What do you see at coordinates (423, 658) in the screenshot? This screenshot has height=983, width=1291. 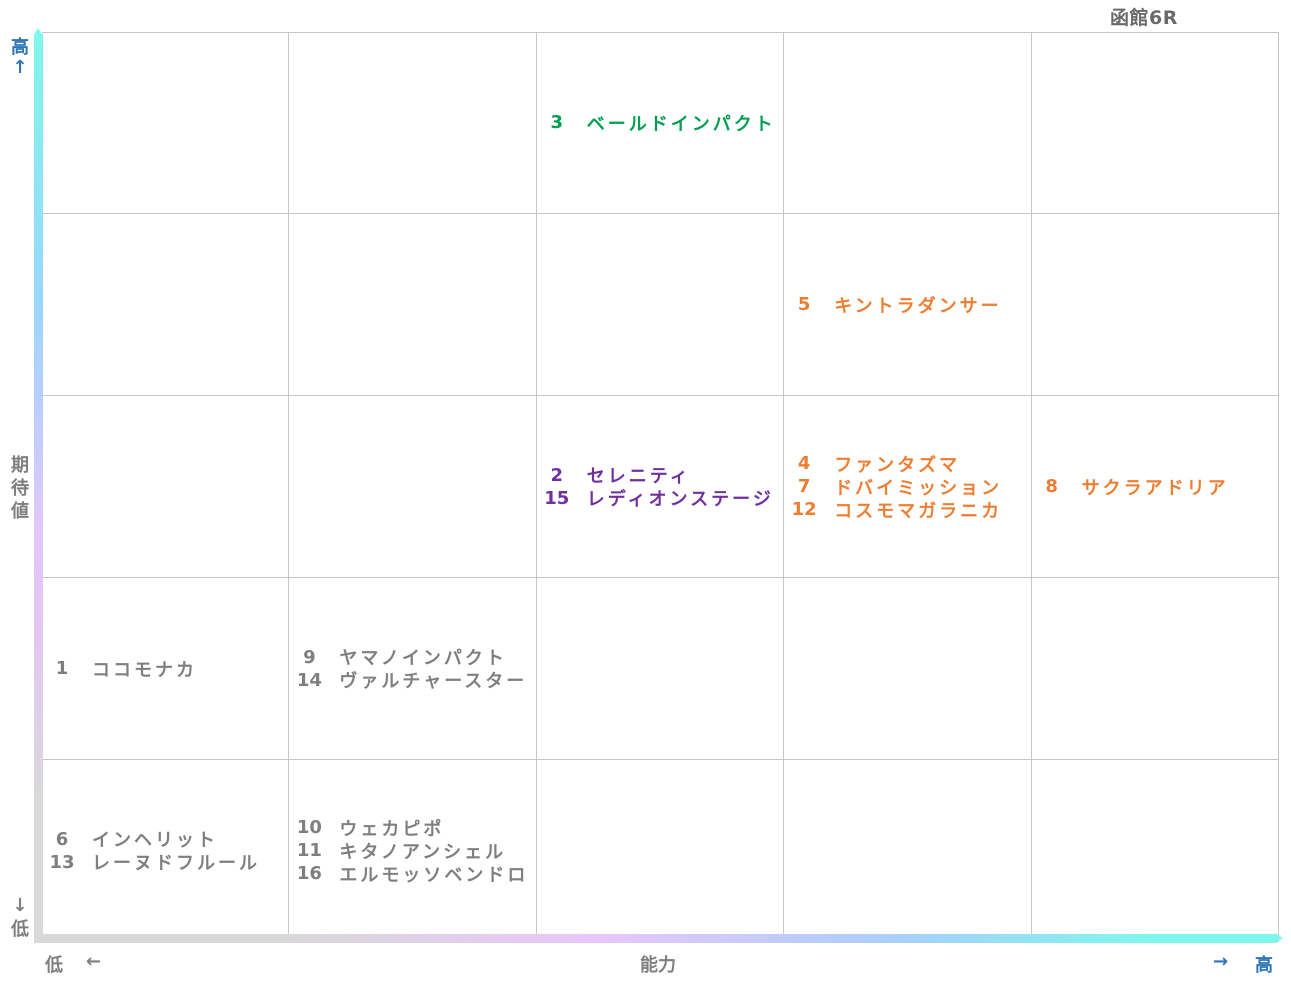 I see `horse-name: ヤマノインパクト` at bounding box center [423, 658].